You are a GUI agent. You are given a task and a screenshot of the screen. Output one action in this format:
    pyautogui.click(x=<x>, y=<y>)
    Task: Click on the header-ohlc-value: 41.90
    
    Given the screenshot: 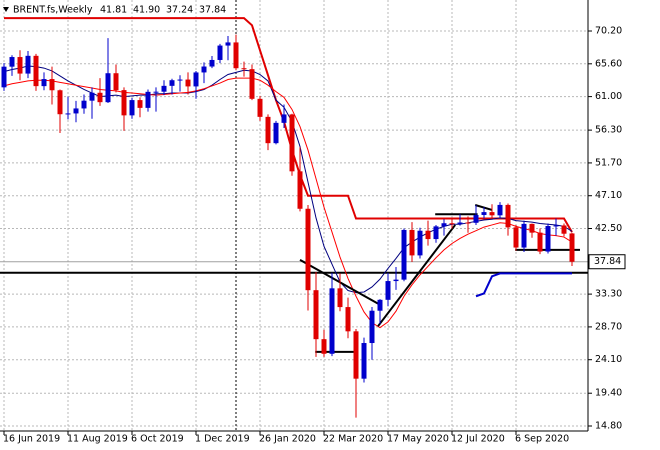 What is the action you would take?
    pyautogui.click(x=146, y=10)
    